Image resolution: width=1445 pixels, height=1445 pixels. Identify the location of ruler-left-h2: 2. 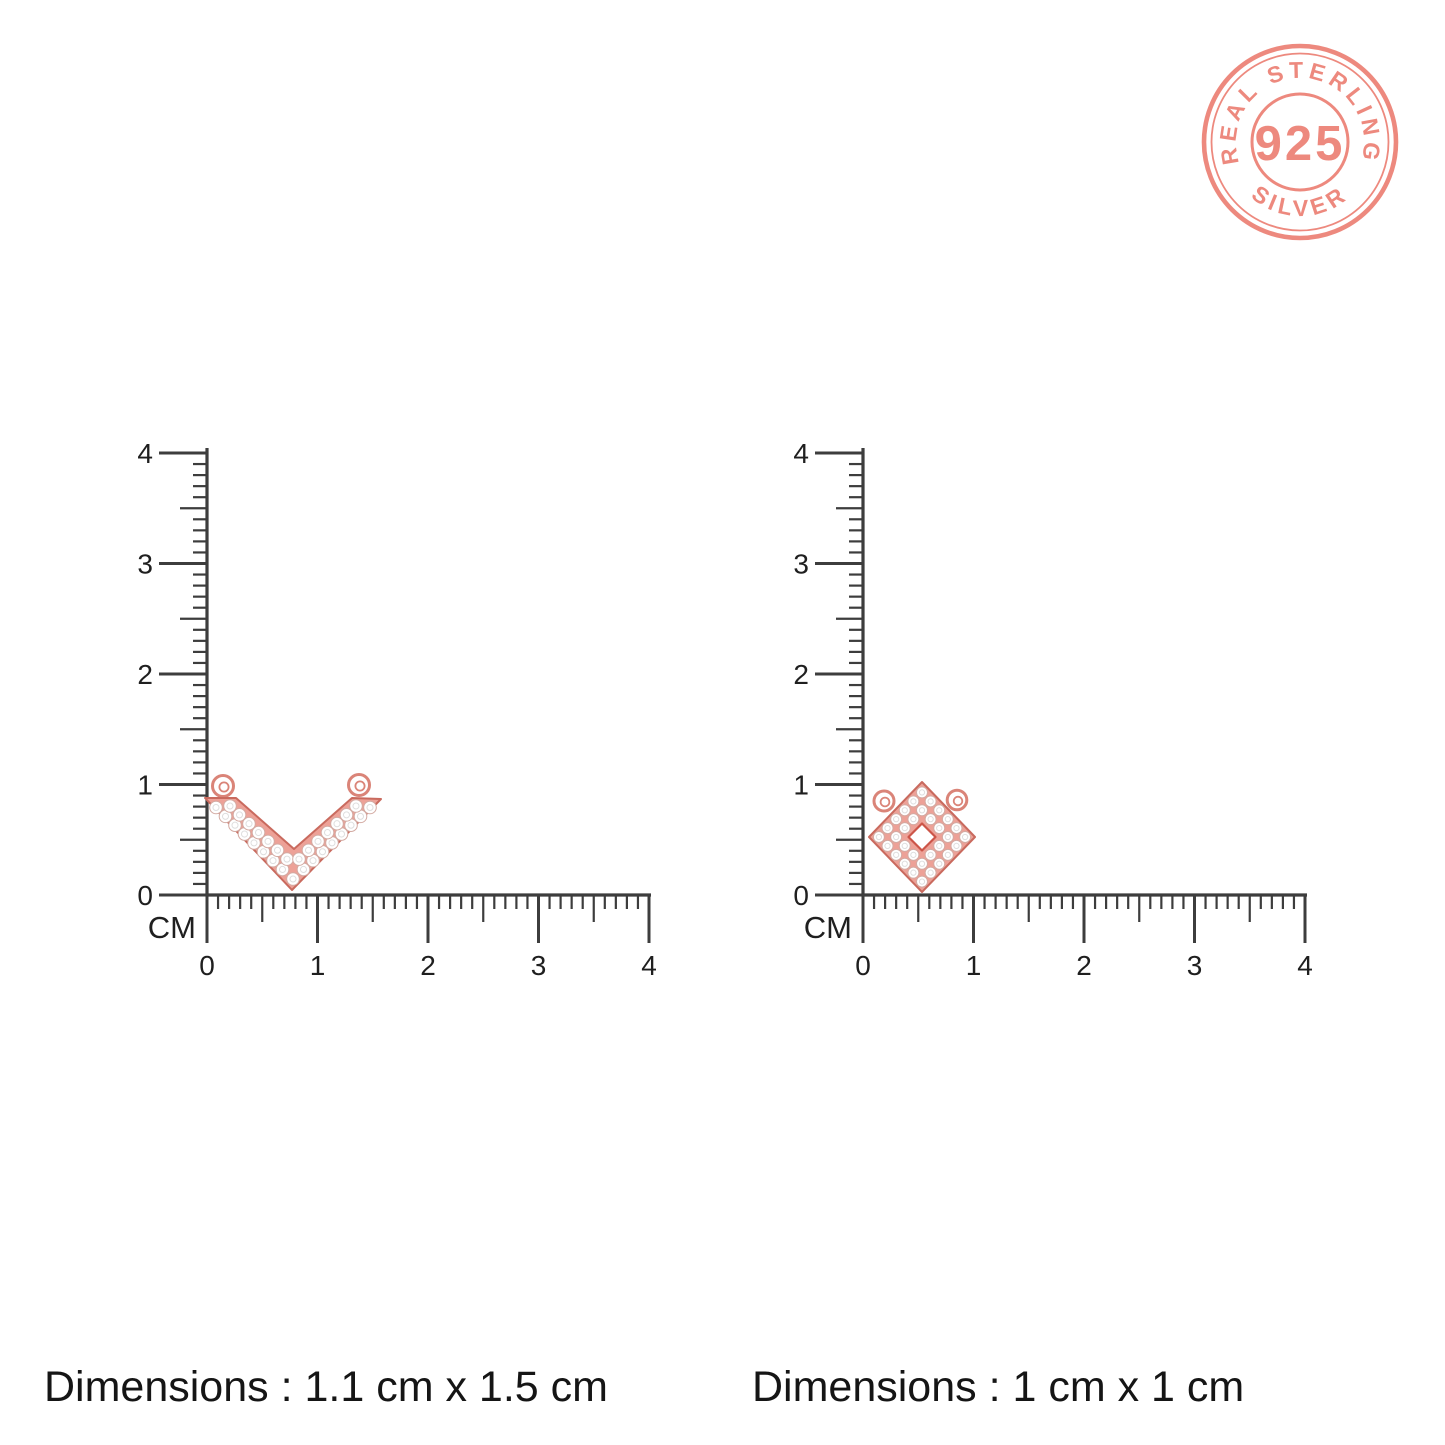
(428, 965).